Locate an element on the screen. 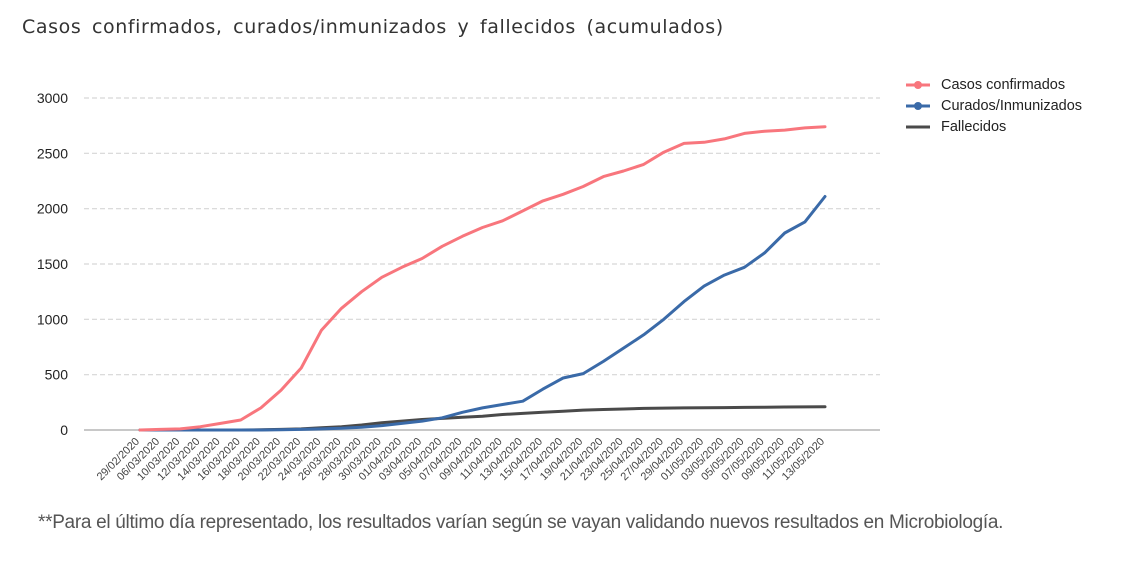 Image resolution: width=1148 pixels, height=570 pixels. legend-item-fallecidos: Fallecidos is located at coordinates (993, 126).